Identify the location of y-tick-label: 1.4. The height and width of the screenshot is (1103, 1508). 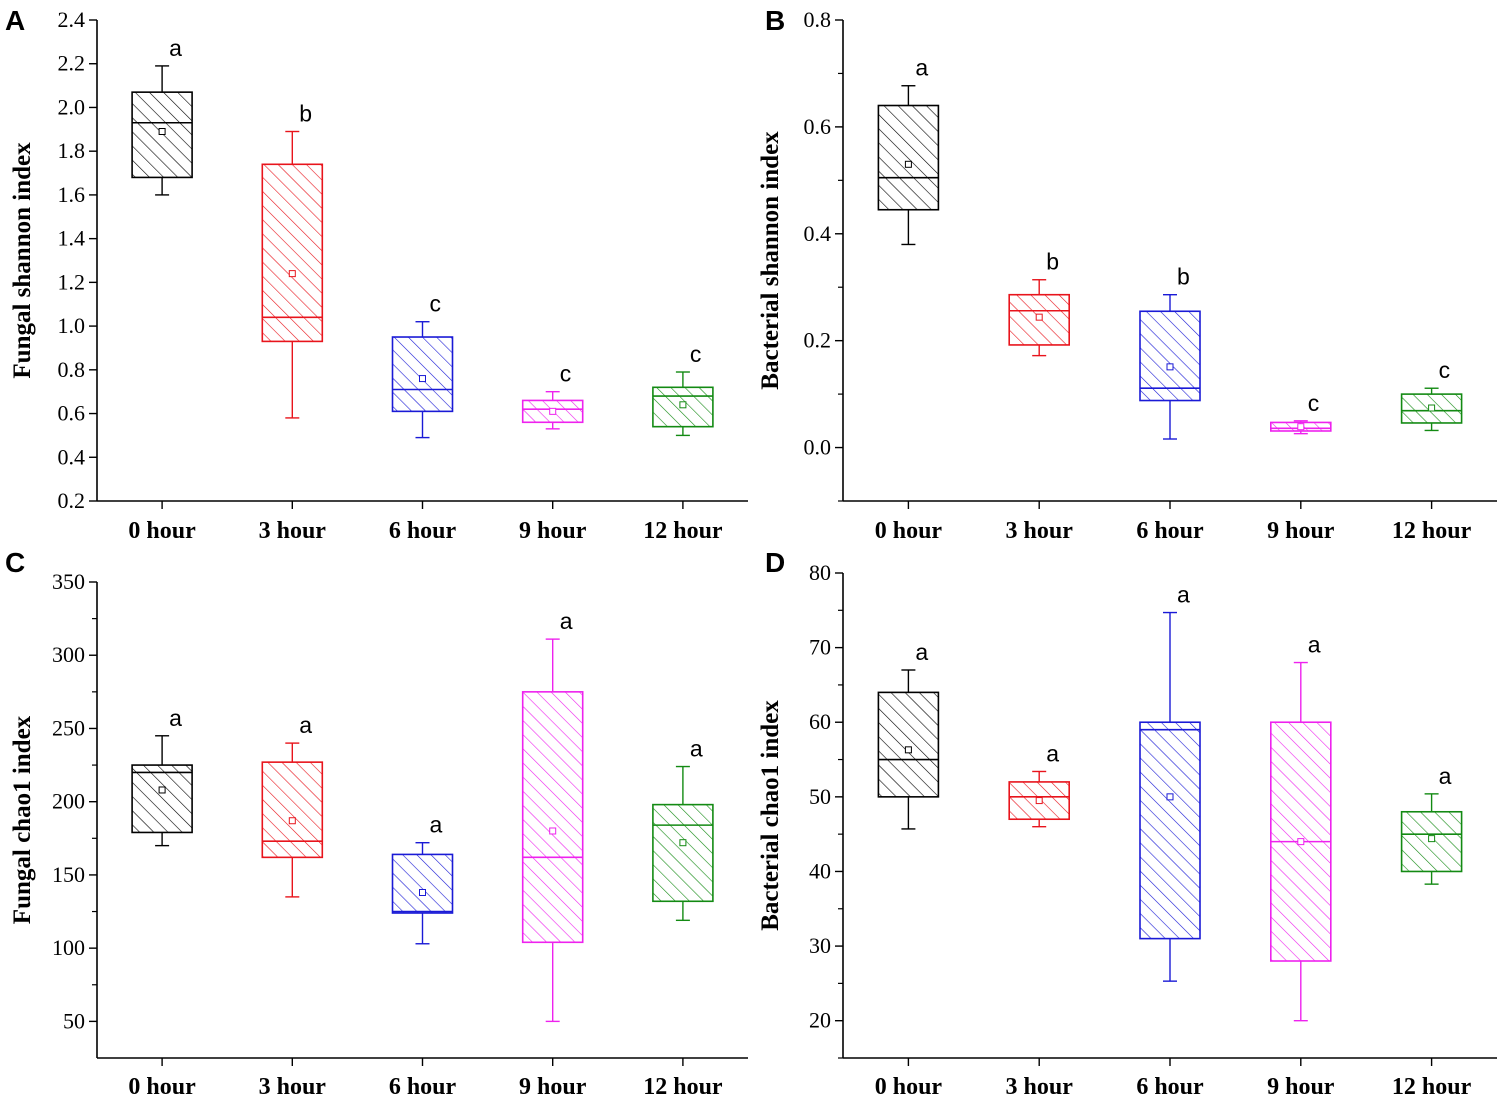
(72, 238).